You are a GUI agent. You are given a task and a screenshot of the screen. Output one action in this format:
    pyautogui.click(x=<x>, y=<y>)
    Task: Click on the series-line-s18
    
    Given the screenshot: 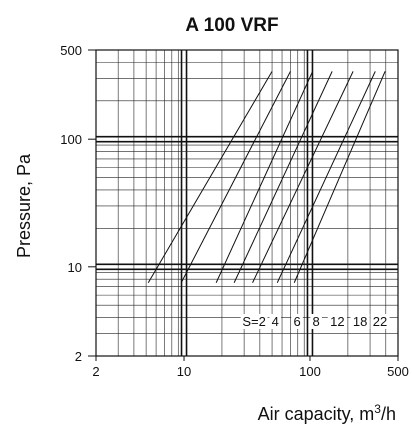 What is the action you would take?
    pyautogui.click(x=326, y=177)
    